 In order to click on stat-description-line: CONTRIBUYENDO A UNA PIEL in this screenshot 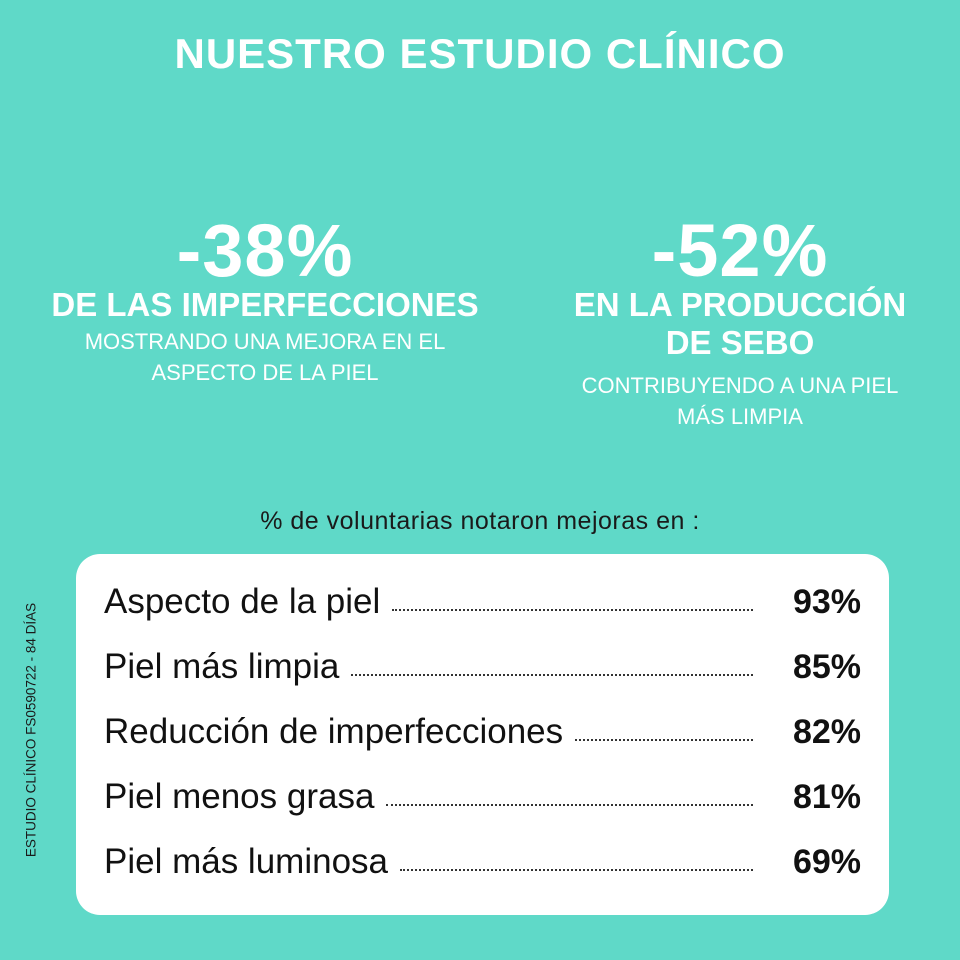, I will do `click(740, 385)`.